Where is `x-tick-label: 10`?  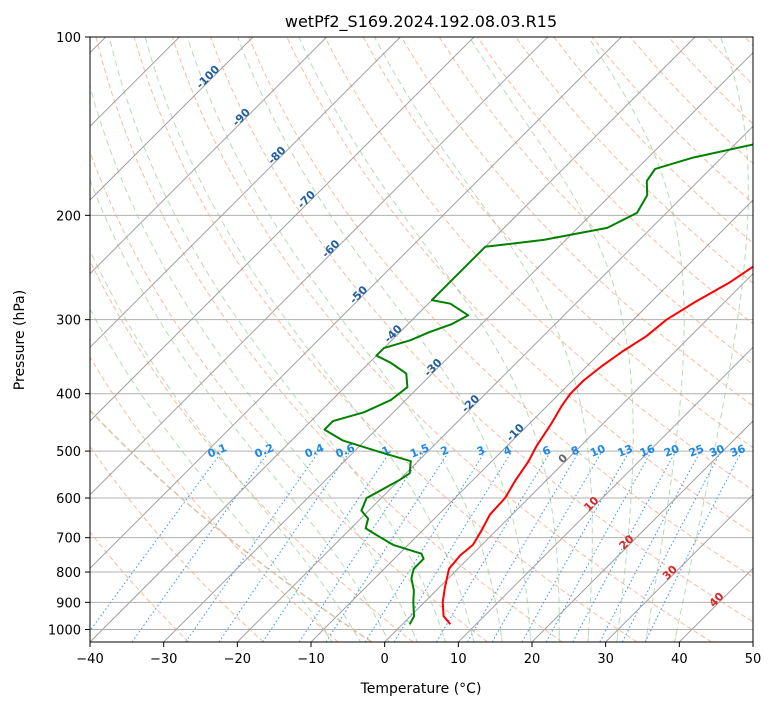 x-tick-label: 10 is located at coordinates (458, 659).